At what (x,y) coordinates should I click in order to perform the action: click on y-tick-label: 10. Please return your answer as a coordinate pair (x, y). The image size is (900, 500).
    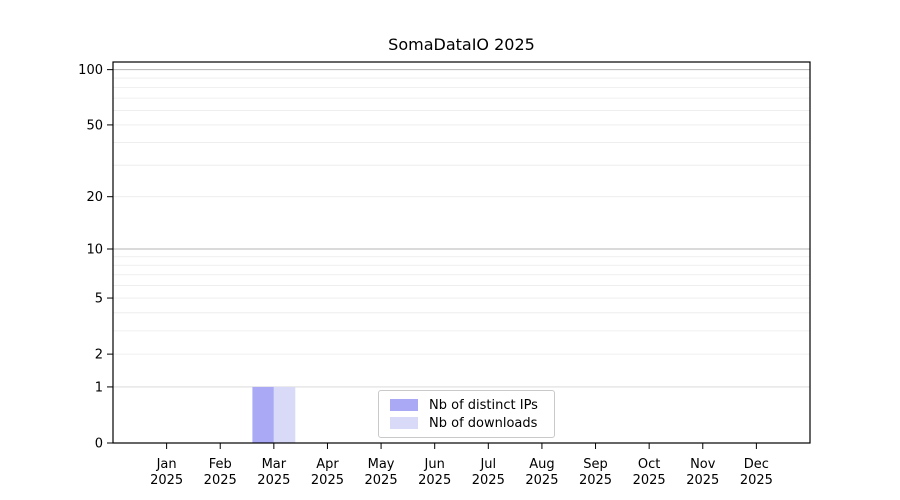
    Looking at the image, I should click on (94, 250).